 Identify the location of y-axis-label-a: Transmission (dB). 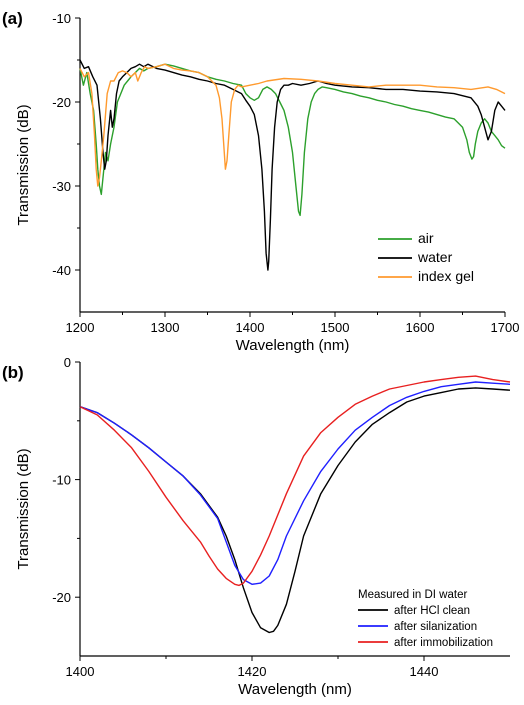
(23, 164).